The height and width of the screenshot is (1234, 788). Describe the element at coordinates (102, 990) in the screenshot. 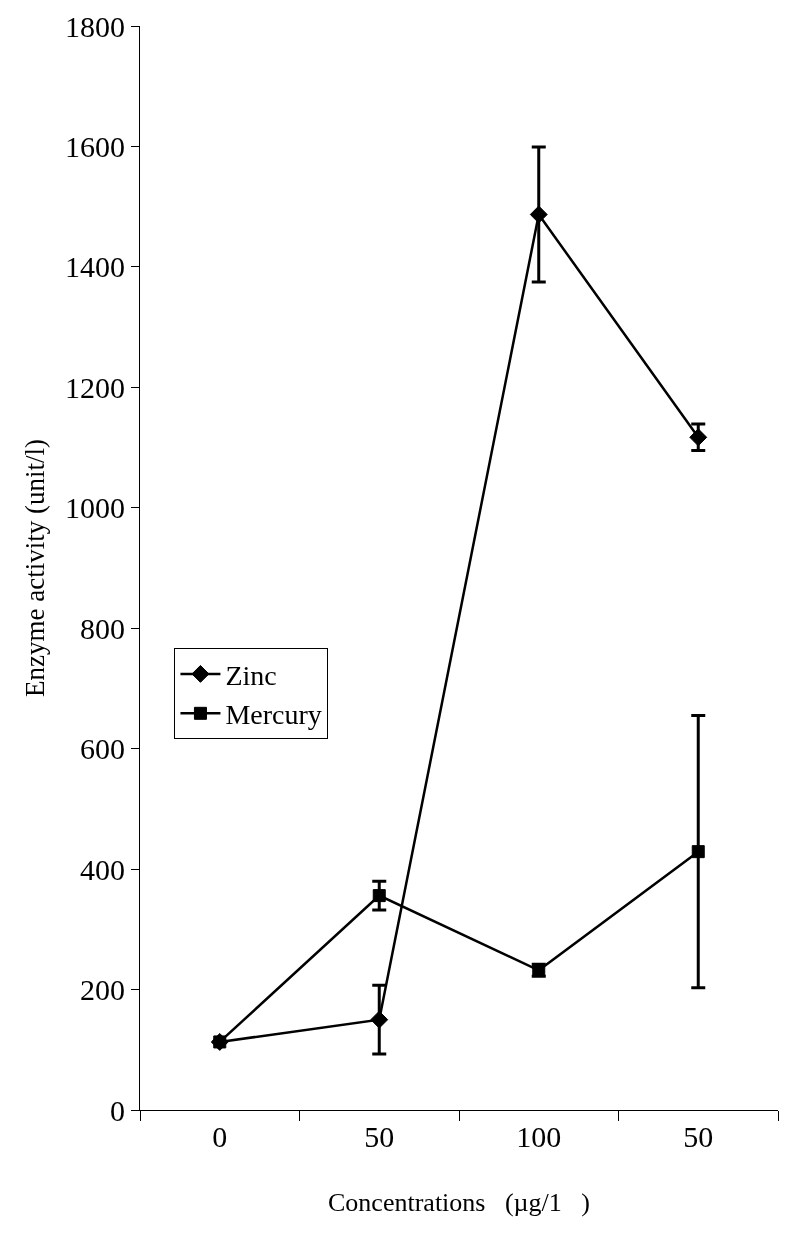

I see `y-tick-label: 200` at that location.